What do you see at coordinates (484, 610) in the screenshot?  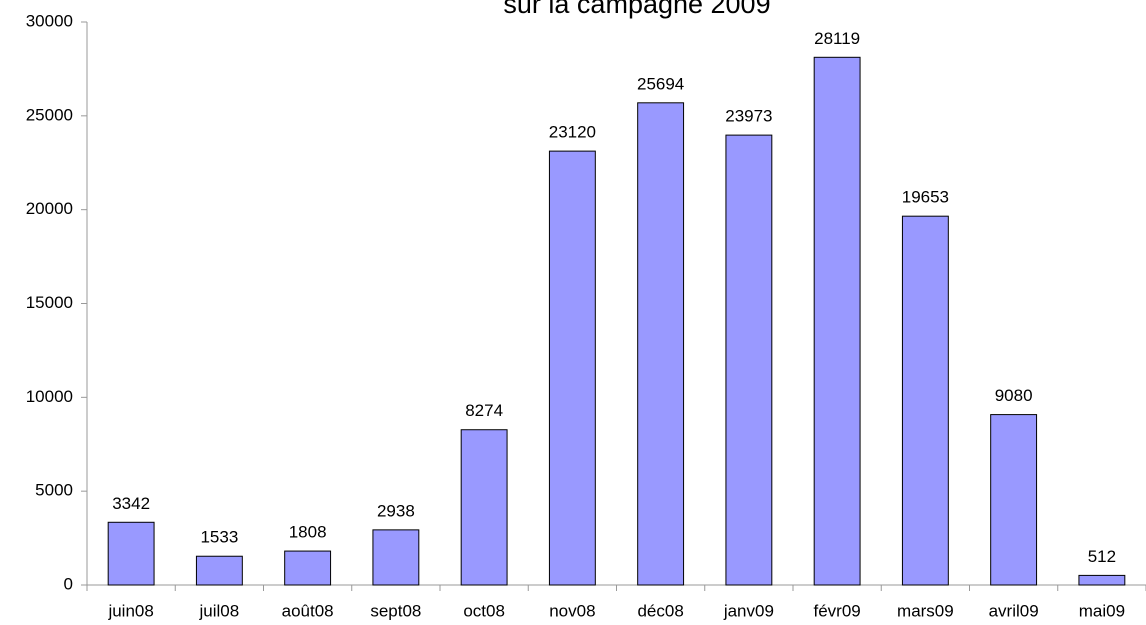 I see `x-tick-label: oct08` at bounding box center [484, 610].